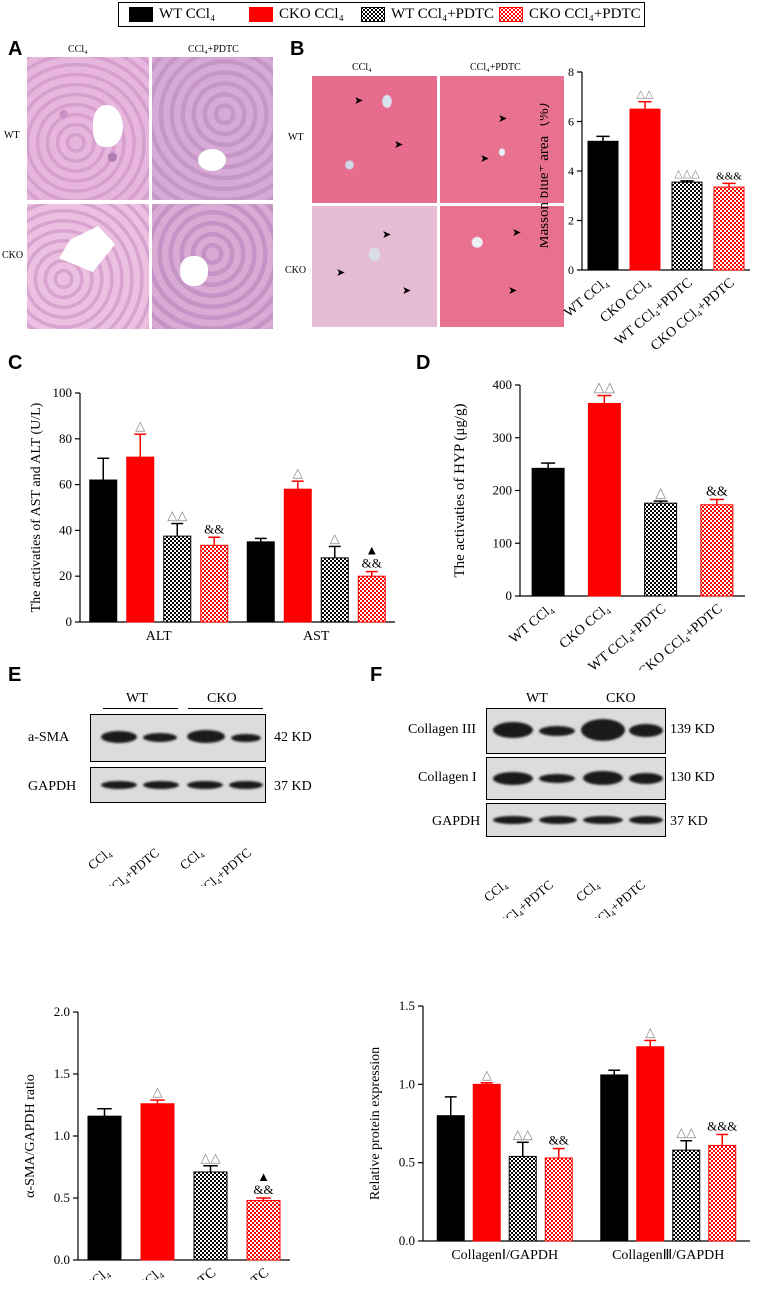 The height and width of the screenshot is (1289, 761). Describe the element at coordinates (460, 490) in the screenshot. I see `y-axis-label: The activaties of HYP (μg/g)` at that location.